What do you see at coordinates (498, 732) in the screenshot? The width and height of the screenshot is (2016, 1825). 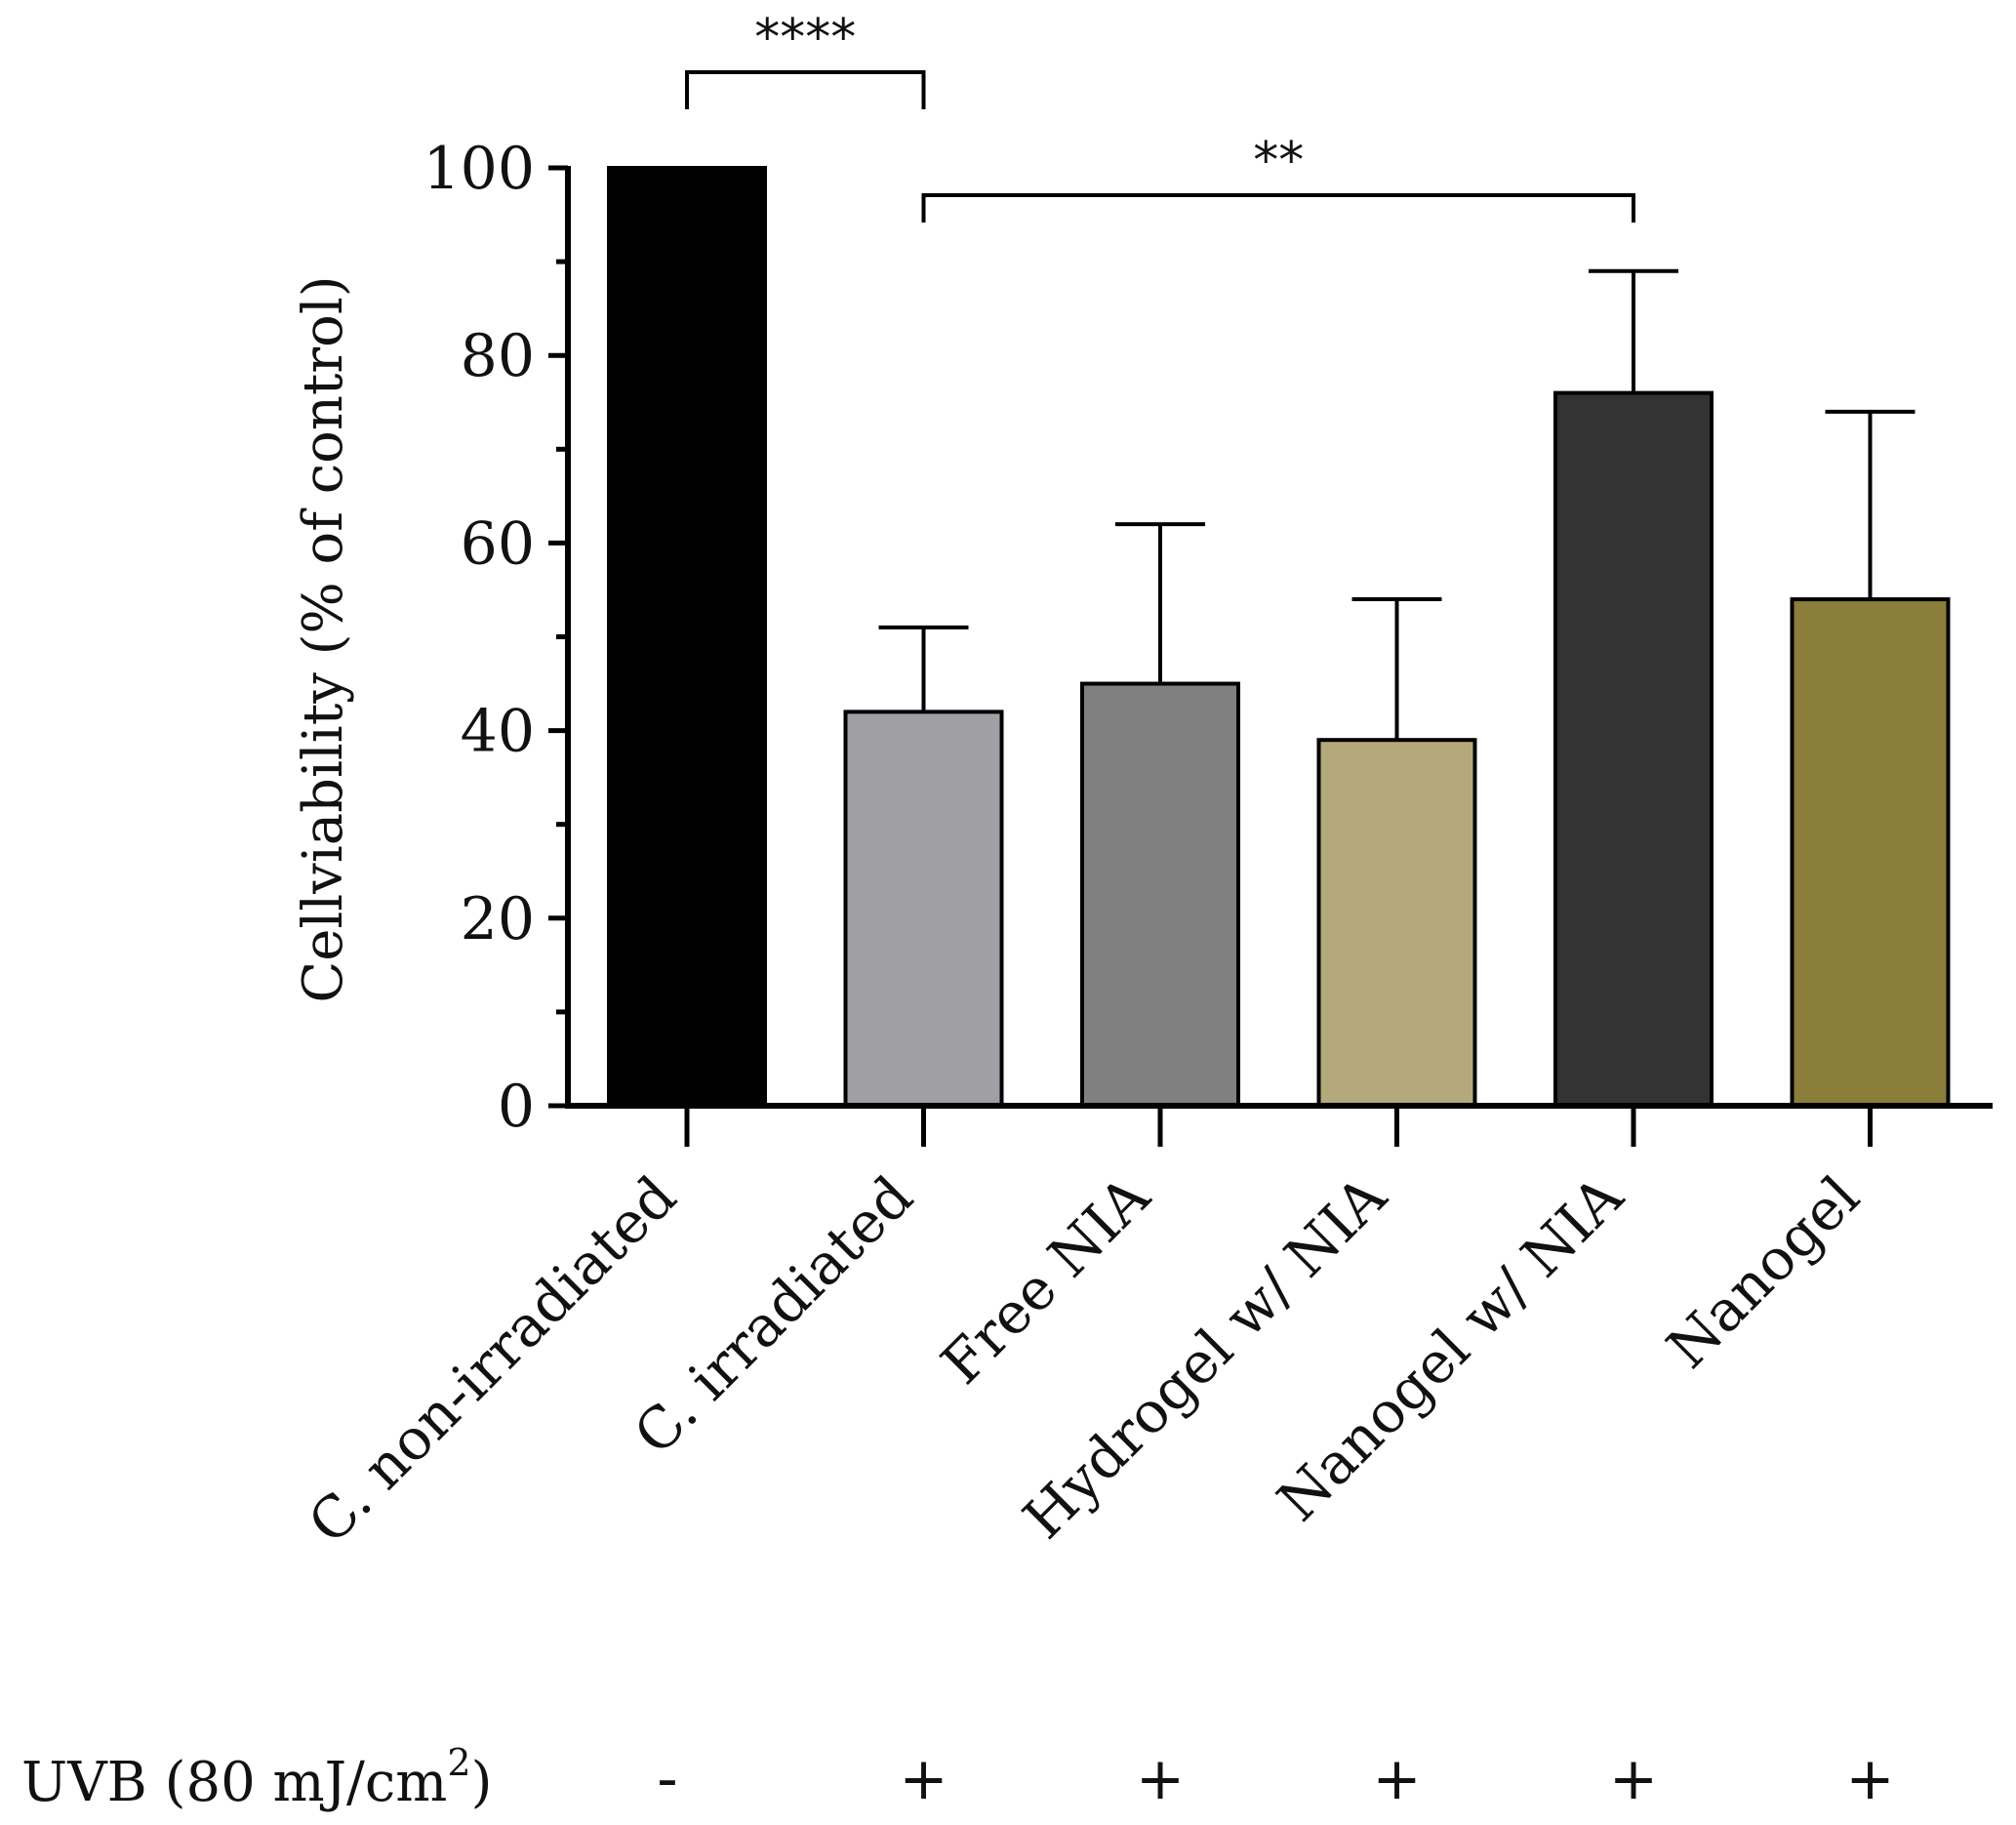 I see `y-tick-label: 40` at bounding box center [498, 732].